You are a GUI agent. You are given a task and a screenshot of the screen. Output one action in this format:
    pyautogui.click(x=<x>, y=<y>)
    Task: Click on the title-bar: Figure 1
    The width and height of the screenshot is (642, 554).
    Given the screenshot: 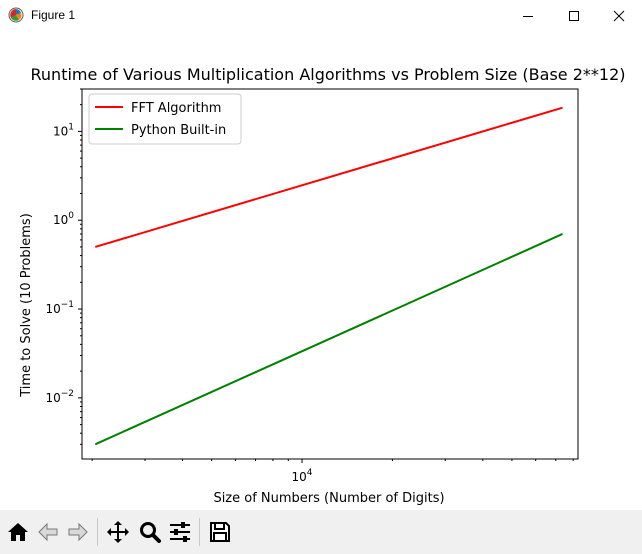 What is the action you would take?
    pyautogui.click(x=321, y=15)
    